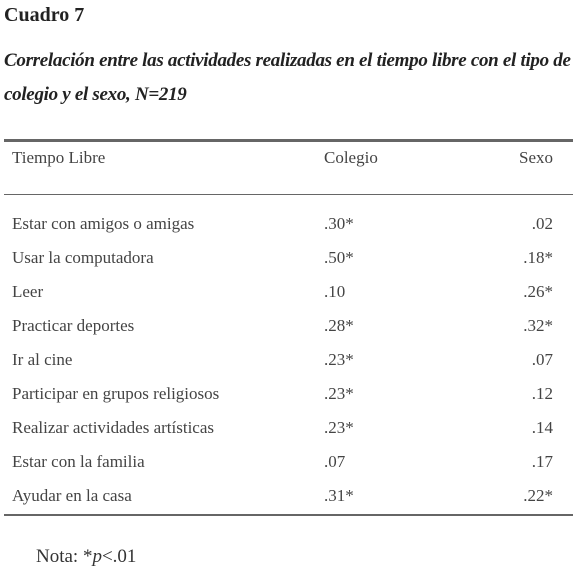 This screenshot has width=577, height=585. Describe the element at coordinates (538, 257) in the screenshot. I see `cell-value: .18*` at that location.